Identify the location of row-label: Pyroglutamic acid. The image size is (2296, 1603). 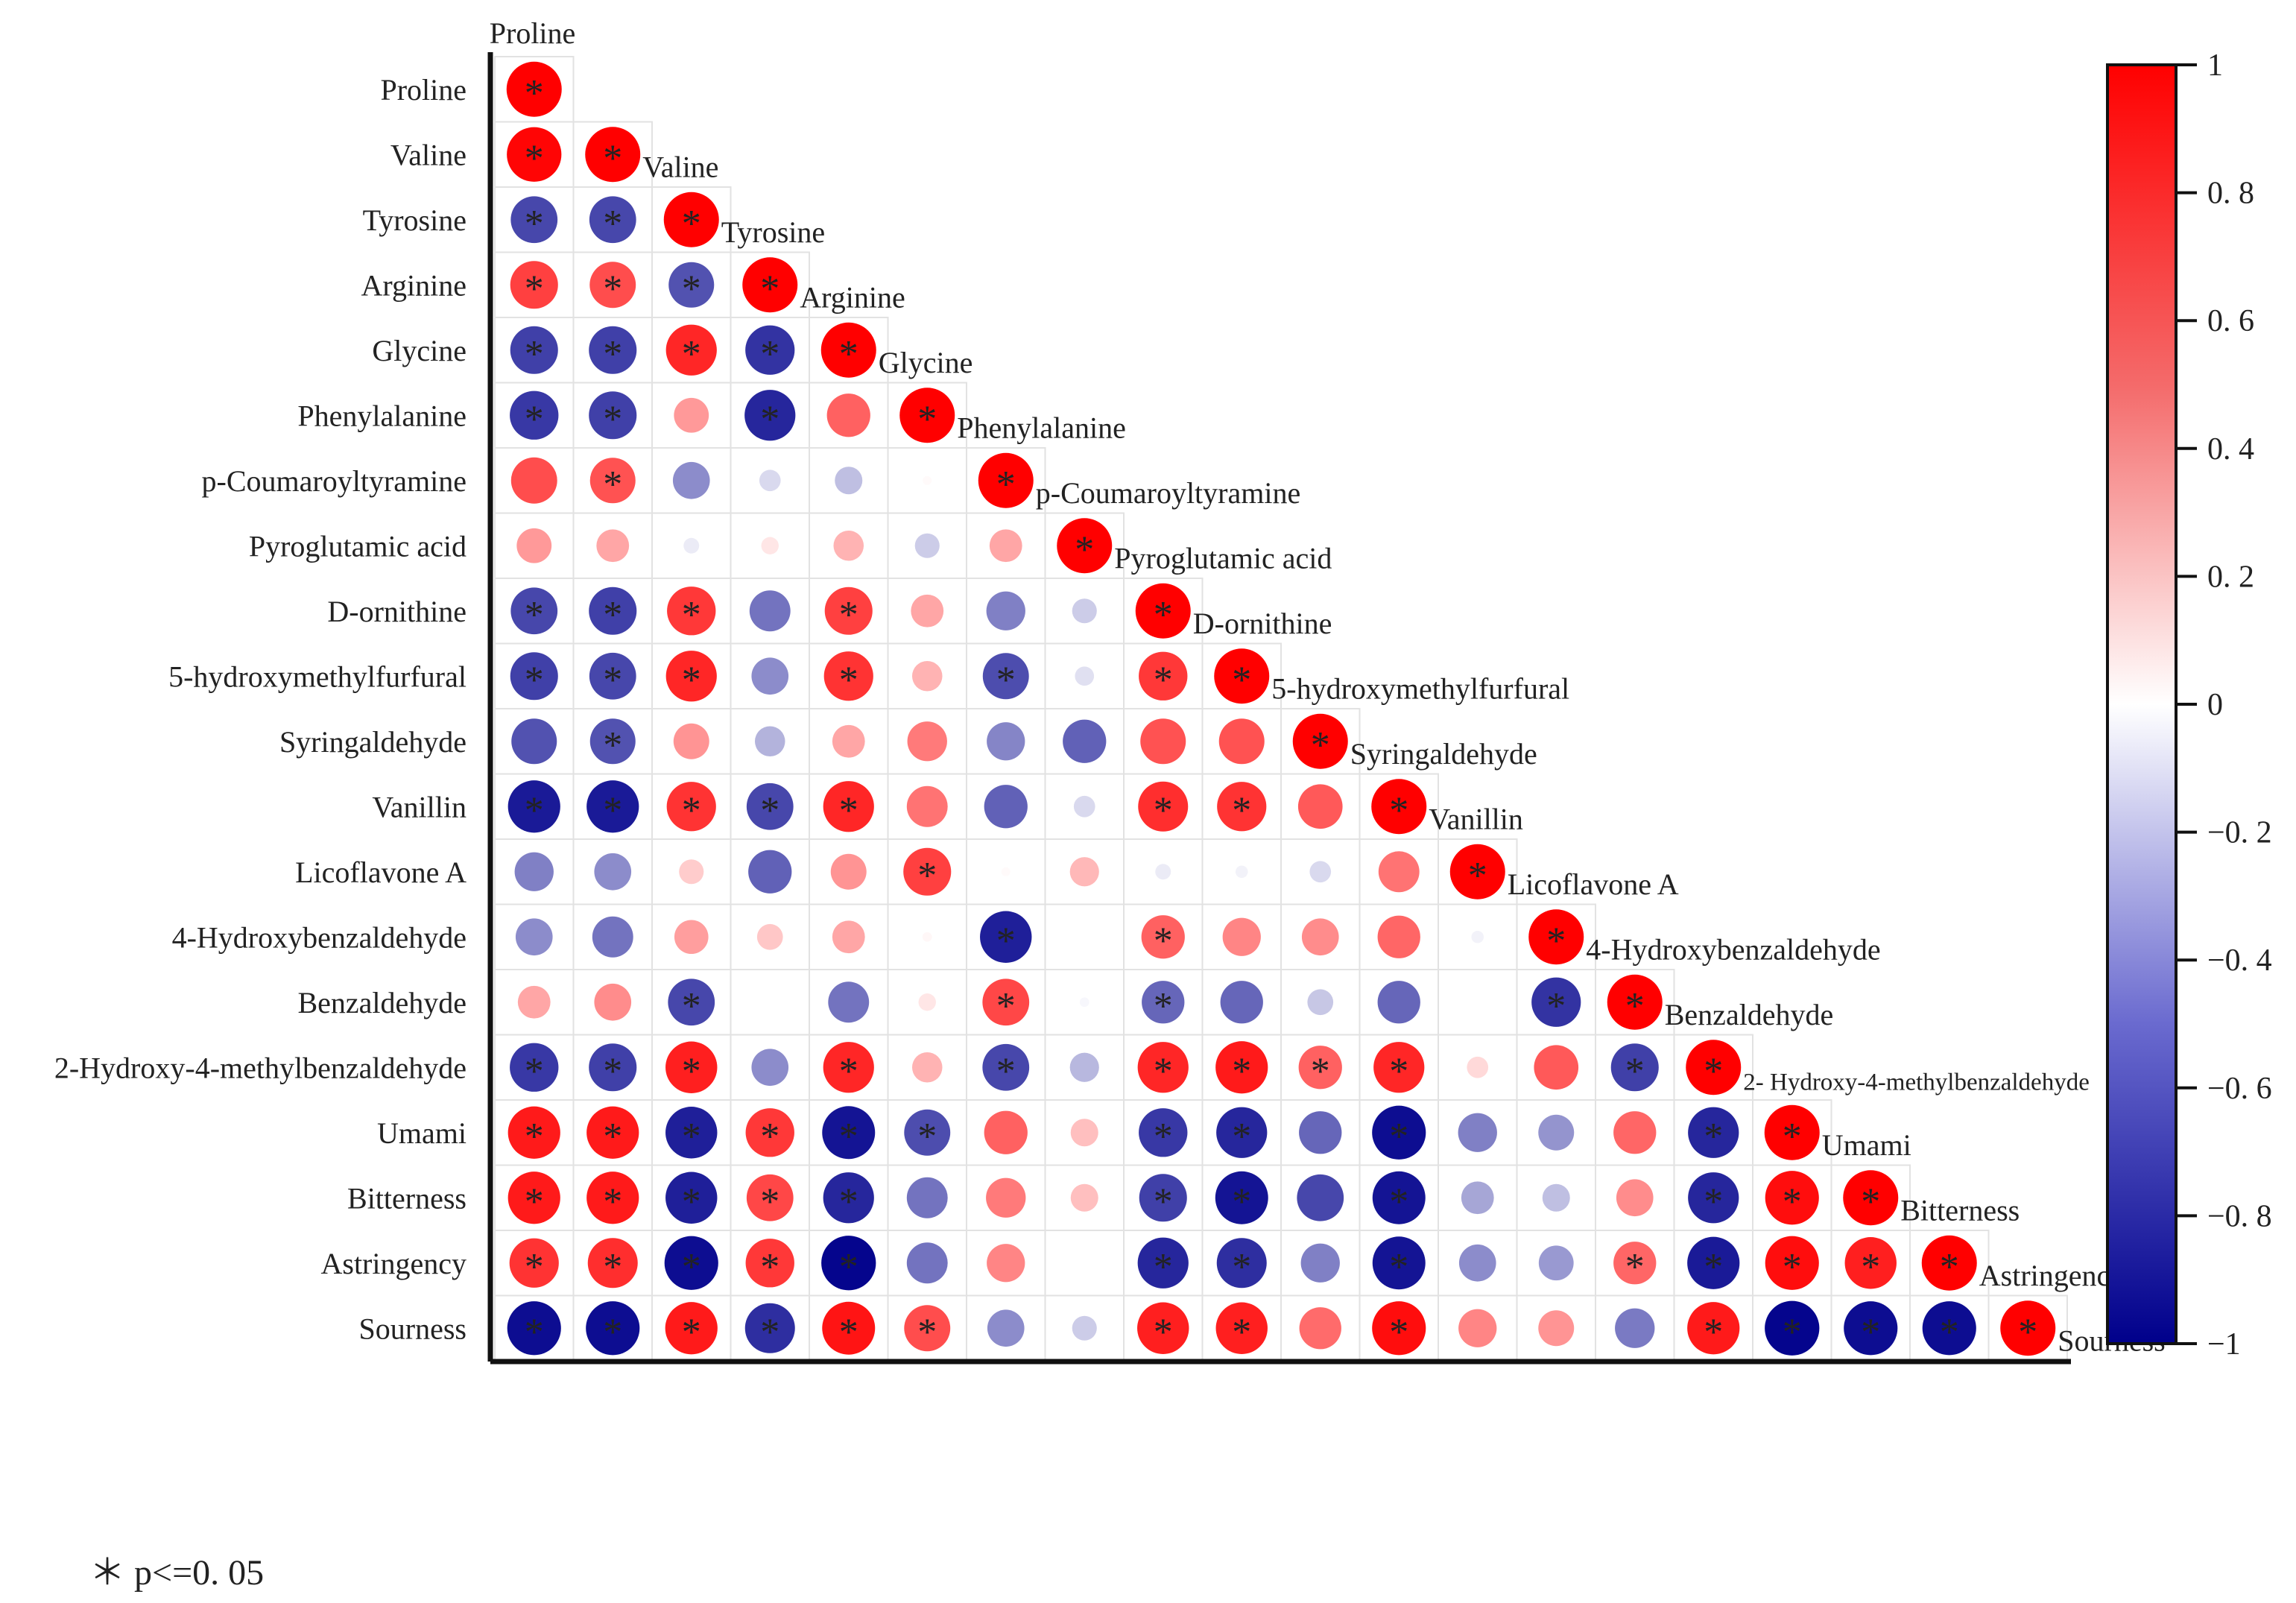
(358, 546).